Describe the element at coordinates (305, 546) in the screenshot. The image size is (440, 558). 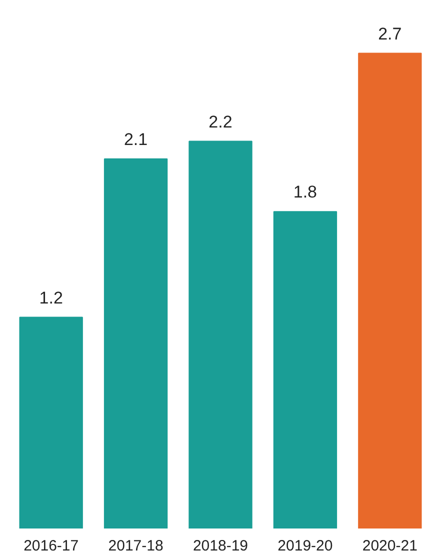
I see `x-tick-label: 2019-20` at that location.